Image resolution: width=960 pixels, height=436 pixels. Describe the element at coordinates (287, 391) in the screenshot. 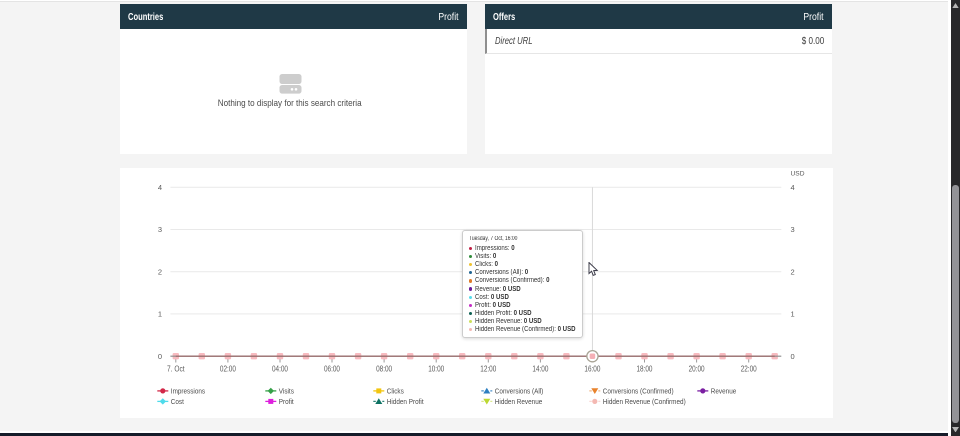

I see `svg-text: Visits` at that location.